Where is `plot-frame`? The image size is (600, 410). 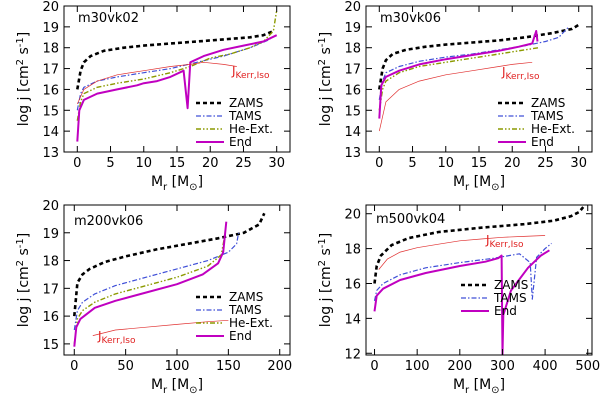 plot-frame is located at coordinates (479, 280).